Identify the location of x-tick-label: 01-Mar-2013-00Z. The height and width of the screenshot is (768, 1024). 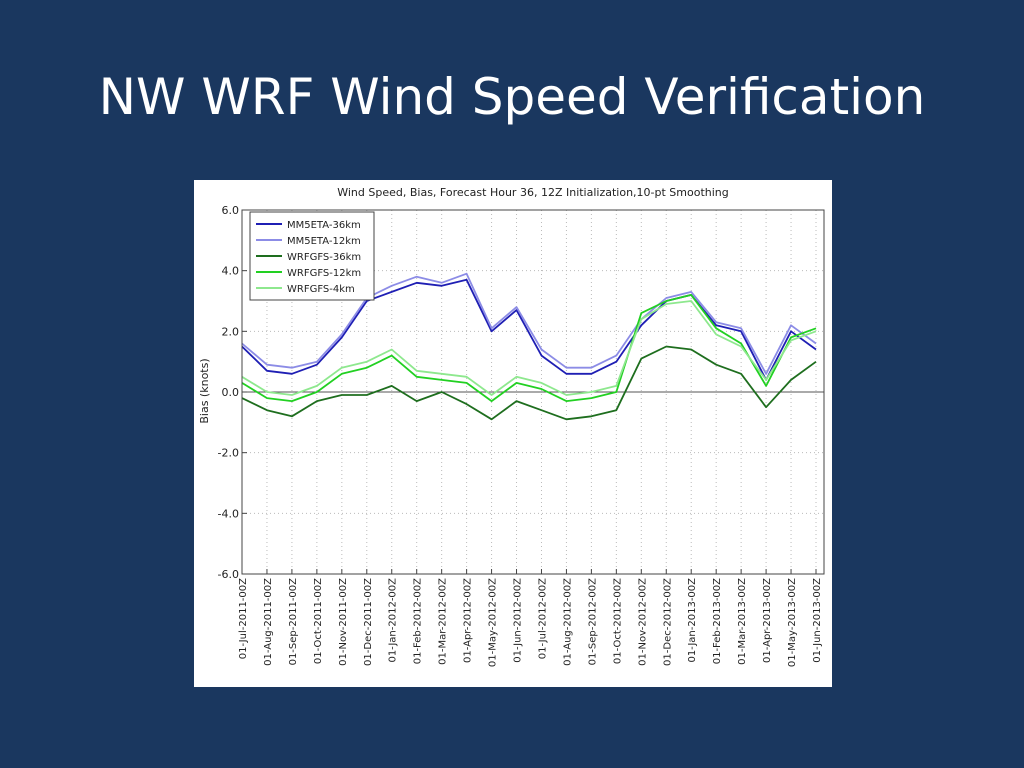
(742, 621).